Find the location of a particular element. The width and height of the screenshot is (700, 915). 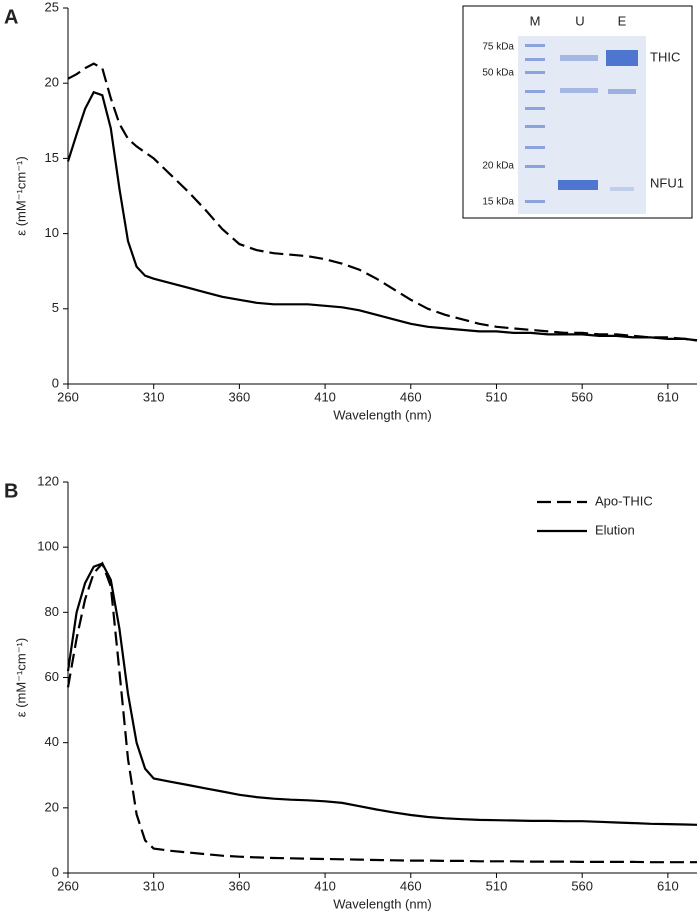

y-tick-label: 15 is located at coordinates (52, 157).